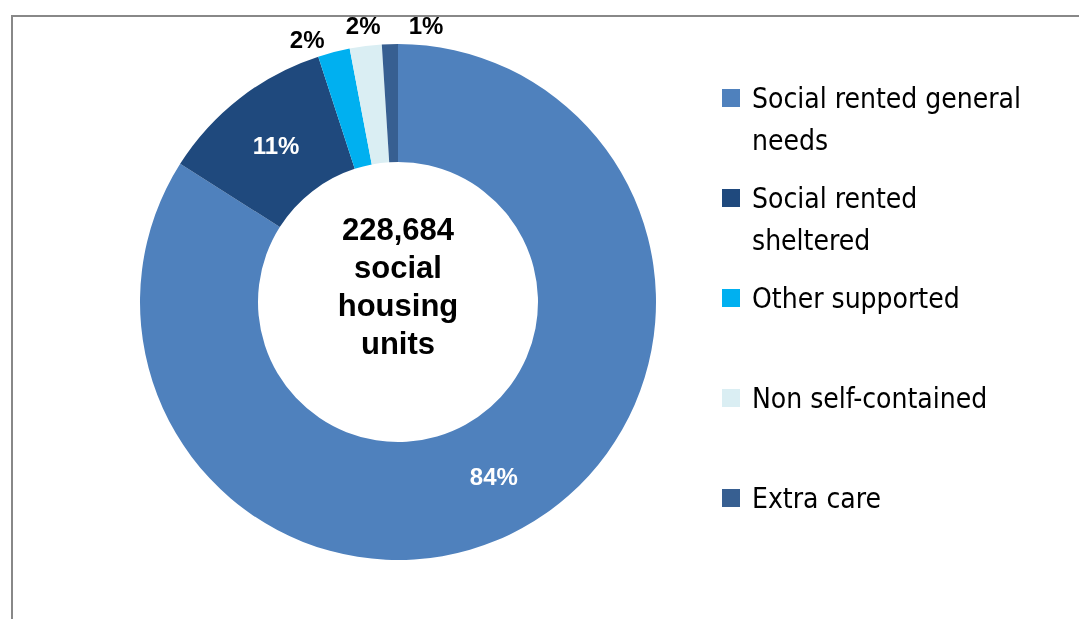 The image size is (1079, 619). Describe the element at coordinates (835, 219) in the screenshot. I see `legend-label: Social rented sheltered` at that location.